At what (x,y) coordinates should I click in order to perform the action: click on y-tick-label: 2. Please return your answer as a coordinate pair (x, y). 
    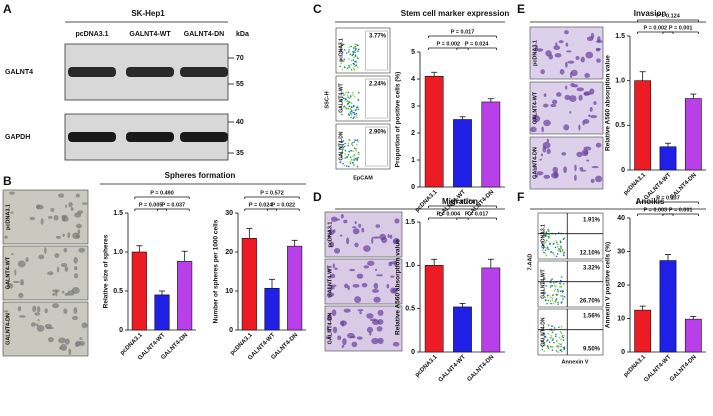
    Looking at the image, I should click on (413, 133).